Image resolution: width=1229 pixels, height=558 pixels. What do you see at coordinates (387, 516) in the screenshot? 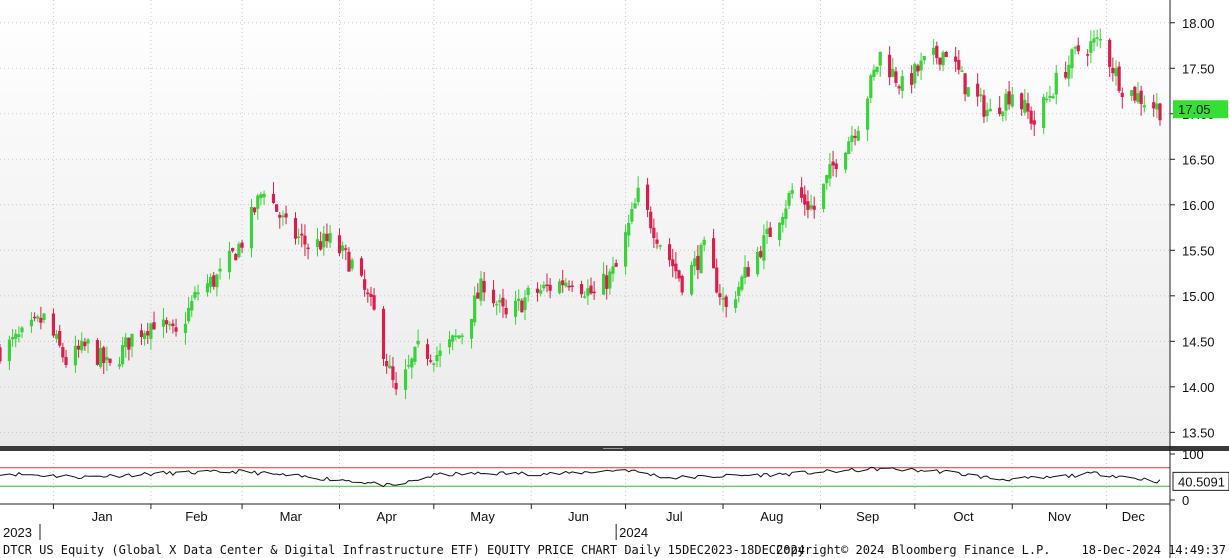
I see `month-tick-label: Apr` at bounding box center [387, 516].